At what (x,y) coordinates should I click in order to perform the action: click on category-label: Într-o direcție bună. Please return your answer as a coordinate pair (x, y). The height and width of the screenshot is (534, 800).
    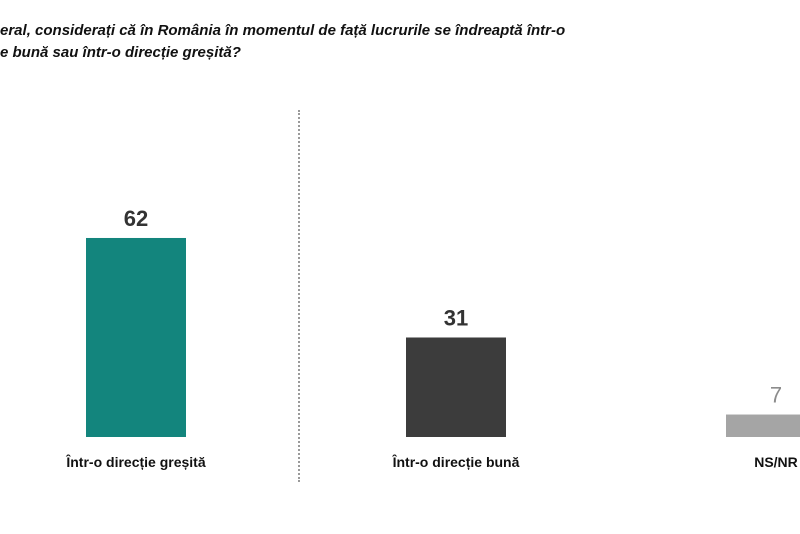
    Looking at the image, I should click on (456, 461).